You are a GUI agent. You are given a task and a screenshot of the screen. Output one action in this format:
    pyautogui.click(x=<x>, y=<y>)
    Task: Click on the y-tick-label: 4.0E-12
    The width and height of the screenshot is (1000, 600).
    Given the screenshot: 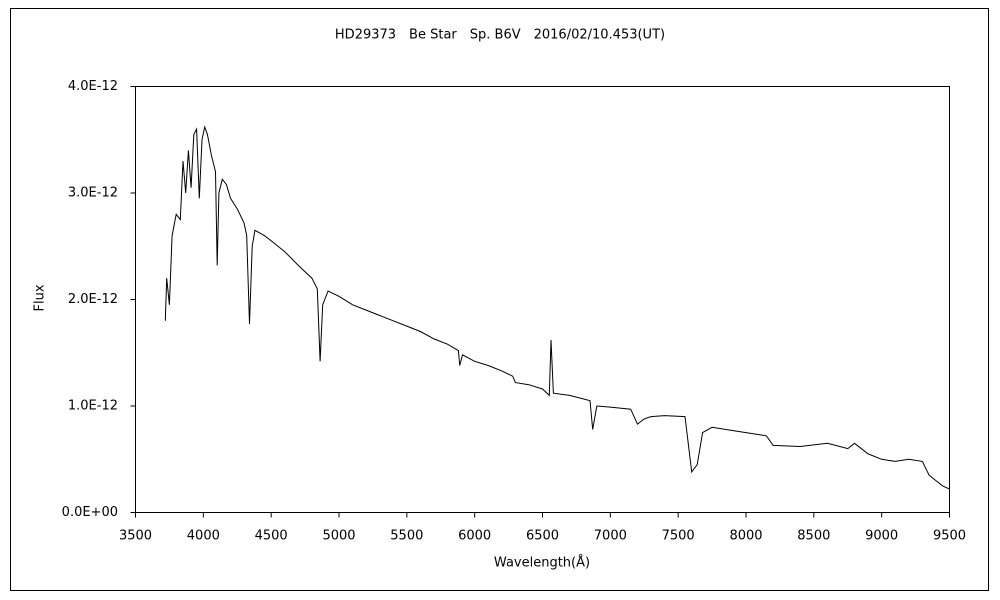 What is the action you would take?
    pyautogui.click(x=93, y=86)
    